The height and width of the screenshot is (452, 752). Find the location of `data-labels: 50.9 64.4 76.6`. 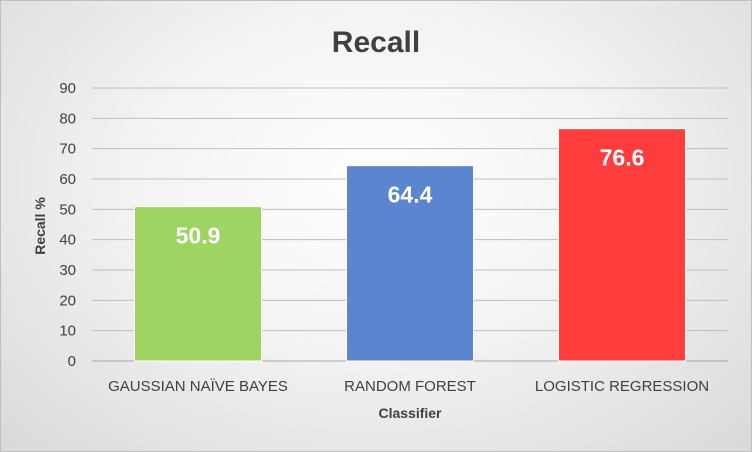

data-labels: 50.9 64.4 76.6 is located at coordinates (410, 197).